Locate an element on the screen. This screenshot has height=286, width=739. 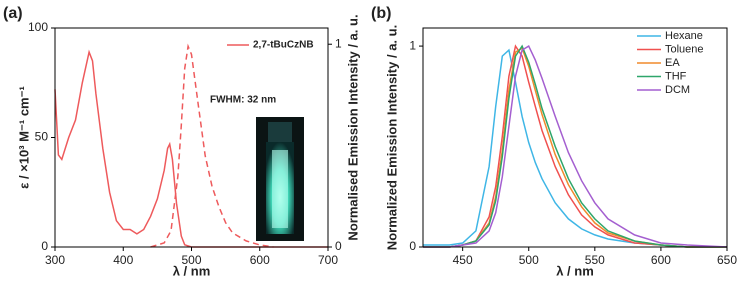
legend-label: THF is located at coordinates (676, 76).